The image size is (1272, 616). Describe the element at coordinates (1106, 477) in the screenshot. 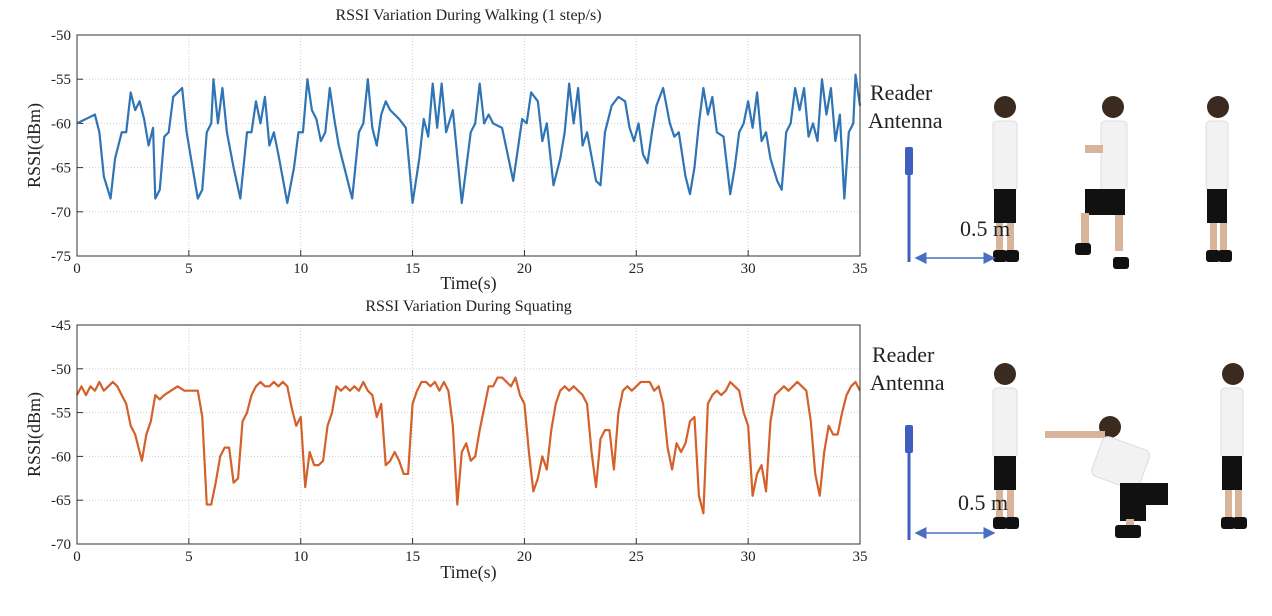

I see `person-squatting` at that location.